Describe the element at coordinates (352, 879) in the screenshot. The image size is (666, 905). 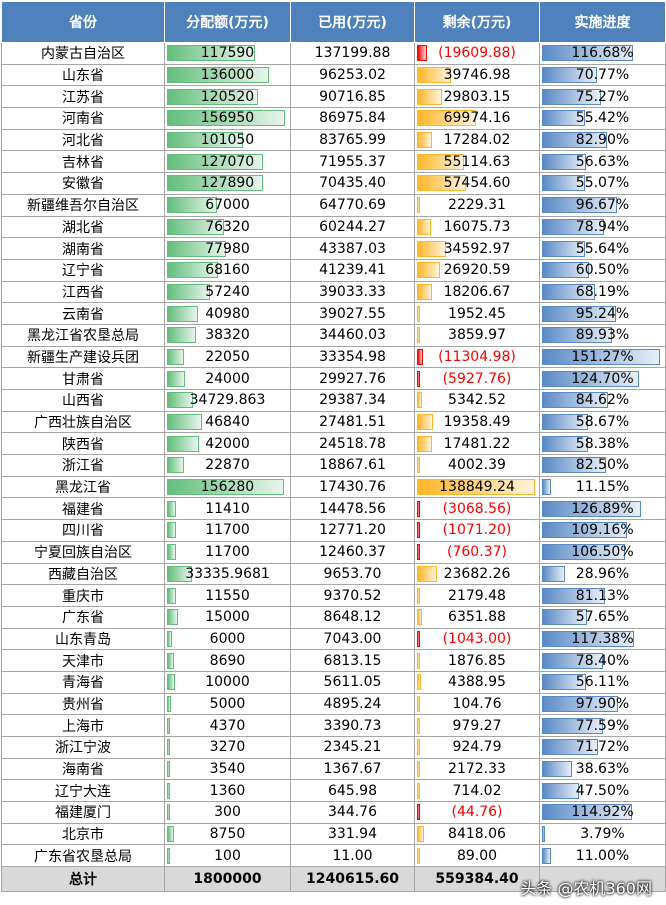
I see `total-used: 1240615.60` at that location.